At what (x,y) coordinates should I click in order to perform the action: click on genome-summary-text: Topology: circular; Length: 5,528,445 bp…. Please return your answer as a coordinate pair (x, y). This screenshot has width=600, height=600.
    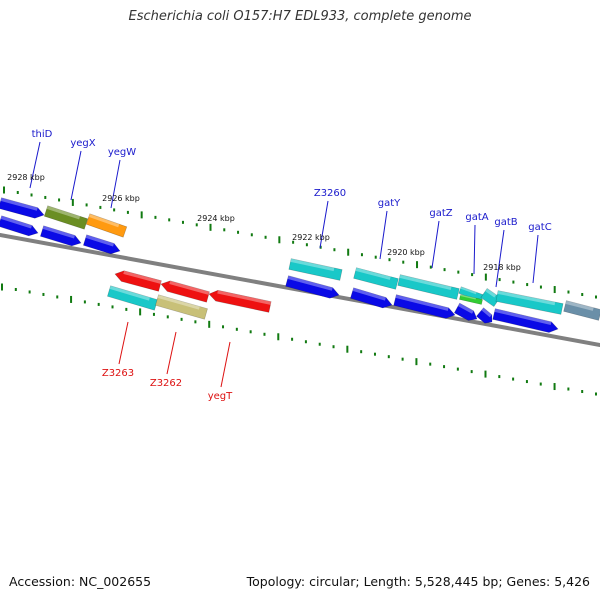
    Looking at the image, I should click on (418, 581).